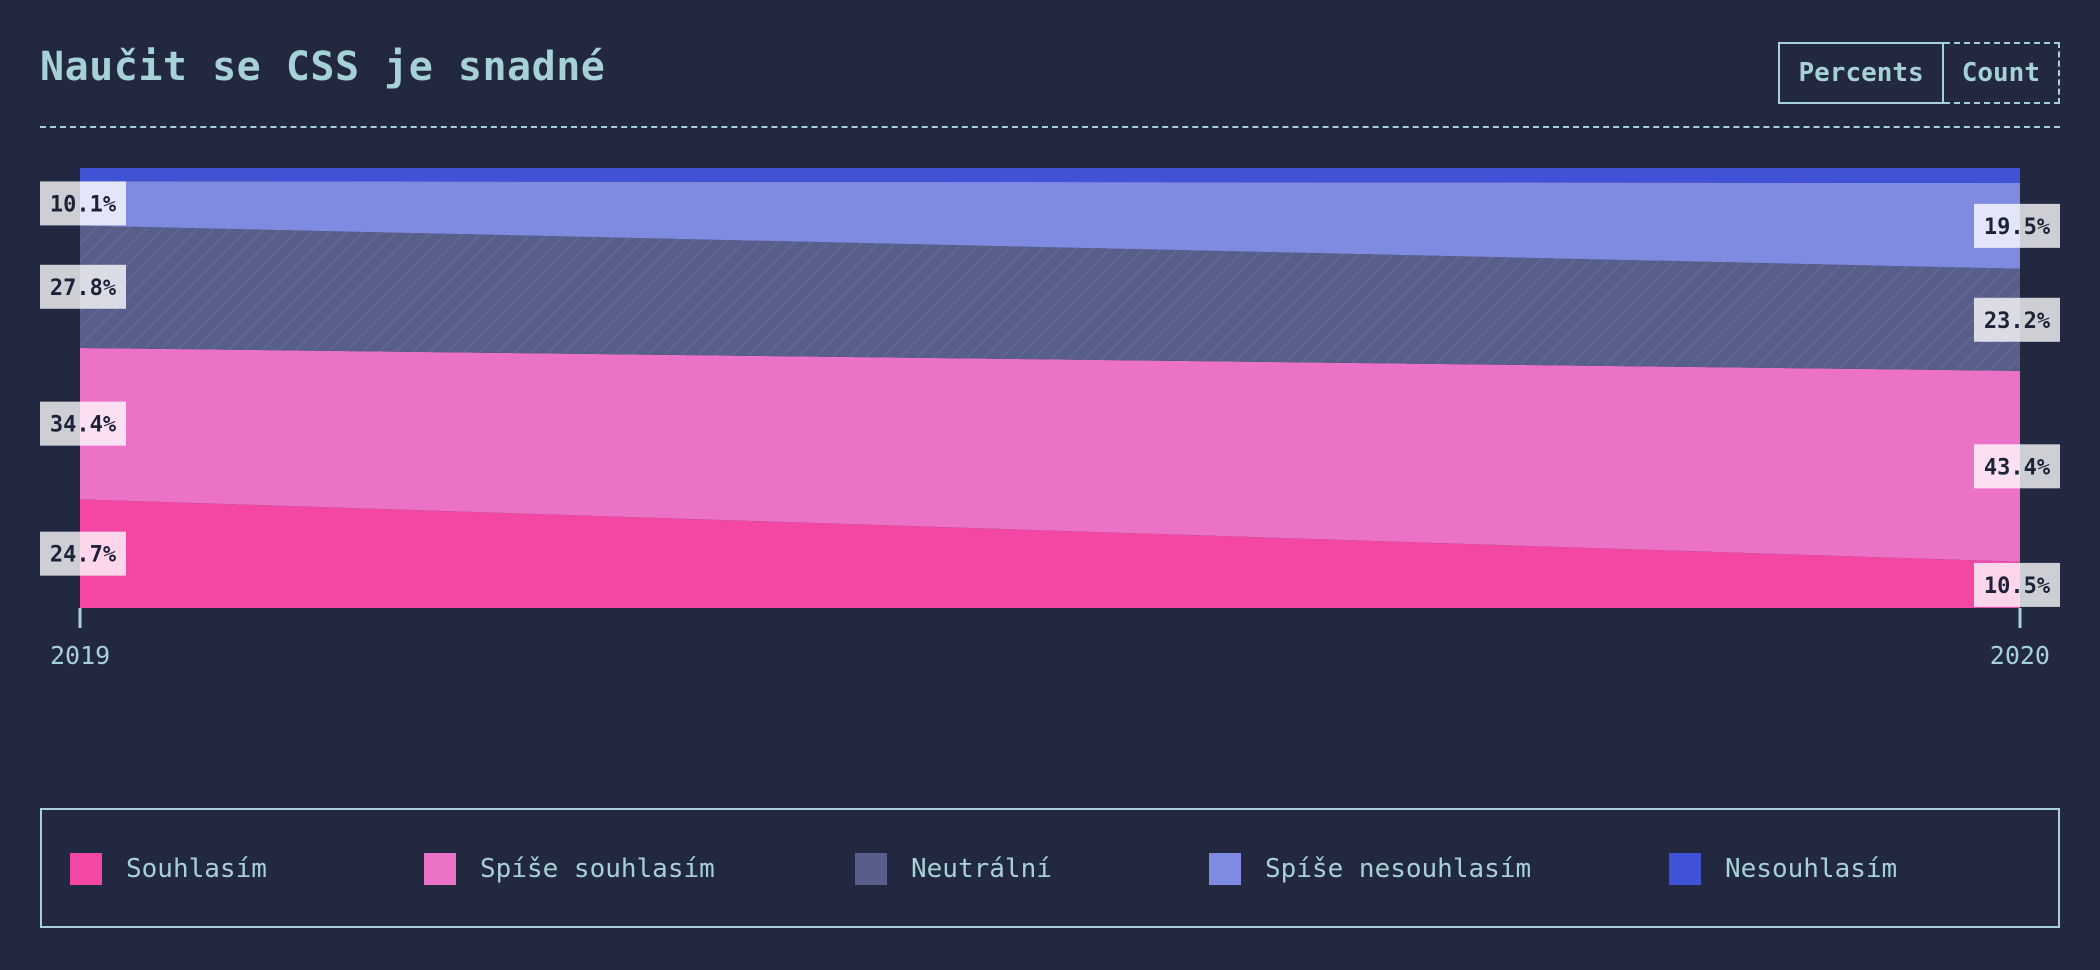 This screenshot has height=970, width=2100. I want to click on data-label: 23.2%, so click(2017, 319).